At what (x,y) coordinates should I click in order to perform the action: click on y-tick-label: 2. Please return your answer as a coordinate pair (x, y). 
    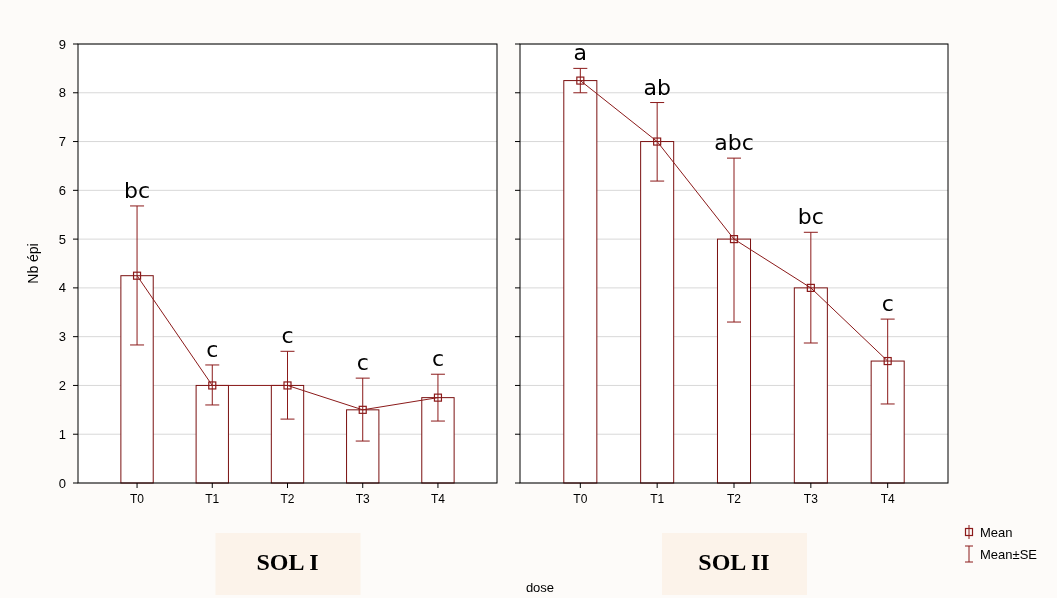
    Looking at the image, I should click on (62, 385).